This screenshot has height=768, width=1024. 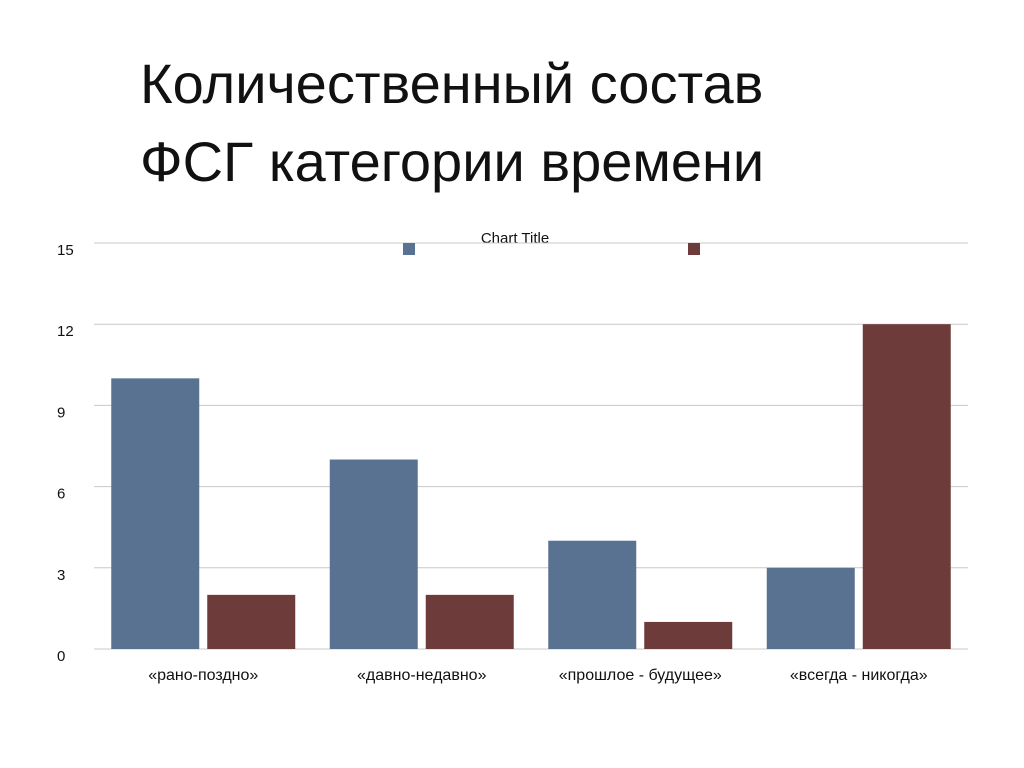 I want to click on y-tick-label: 0, so click(x=61, y=656).